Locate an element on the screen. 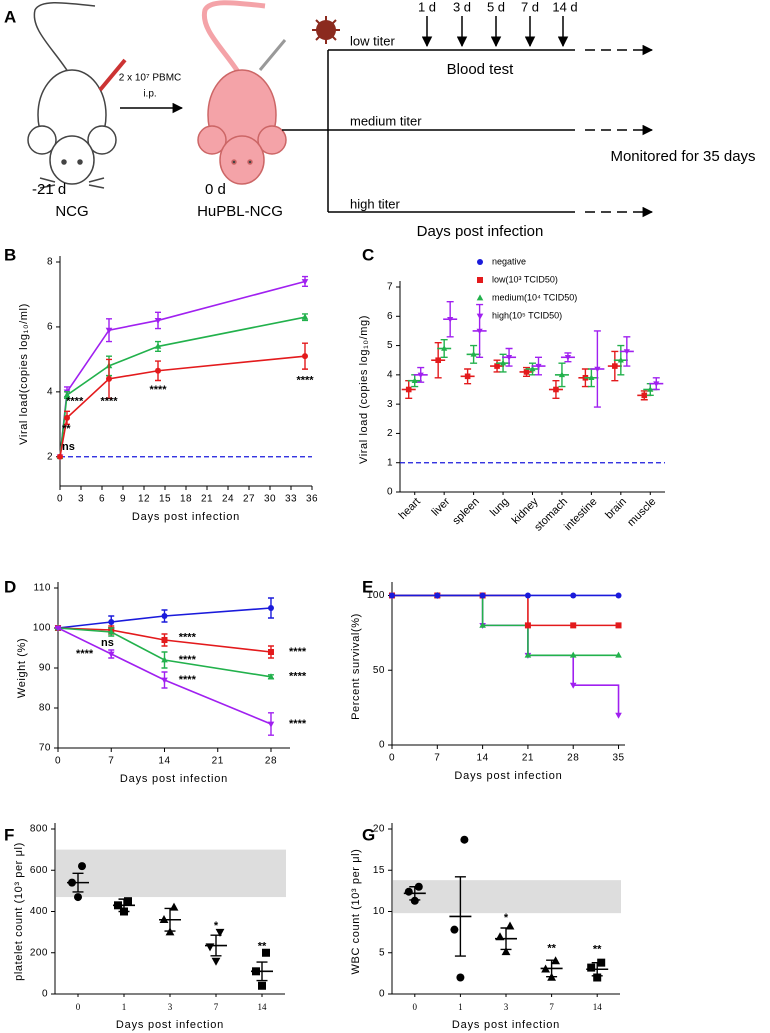 This screenshot has height=1033, width=770. x-tick-label: 1 is located at coordinates (124, 1007).